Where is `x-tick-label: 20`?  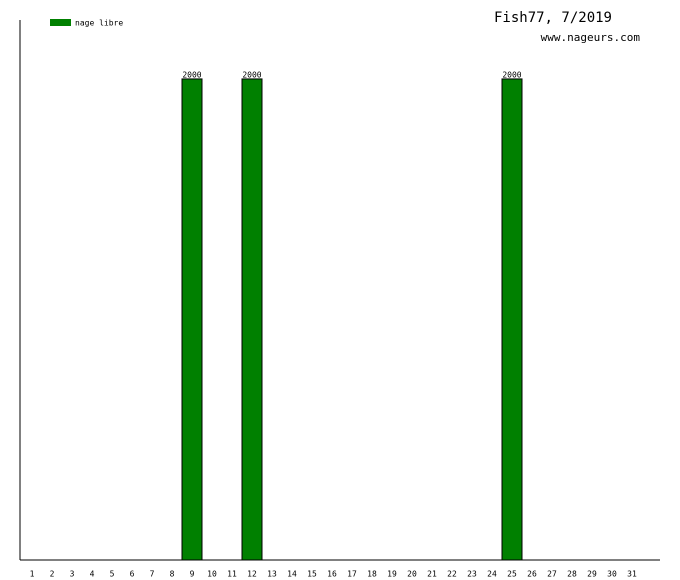 x-tick-label: 20 is located at coordinates (412, 574).